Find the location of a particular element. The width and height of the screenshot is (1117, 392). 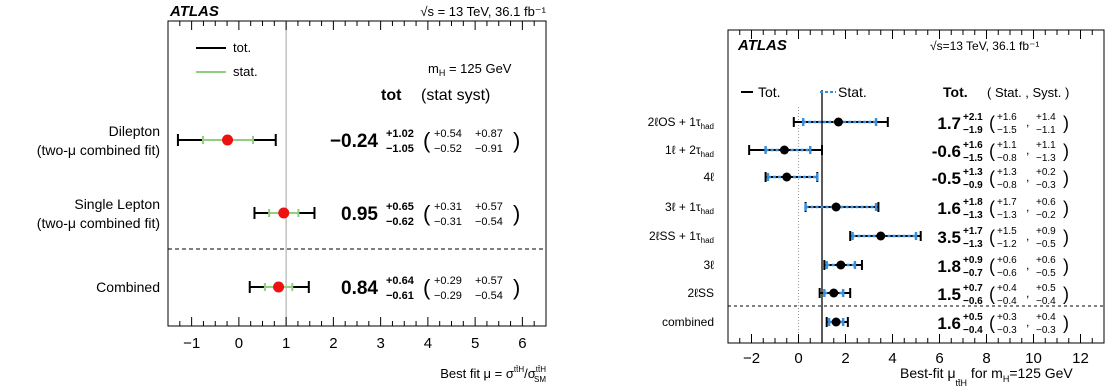

right-central-value: 1.8 is located at coordinates (949, 266).